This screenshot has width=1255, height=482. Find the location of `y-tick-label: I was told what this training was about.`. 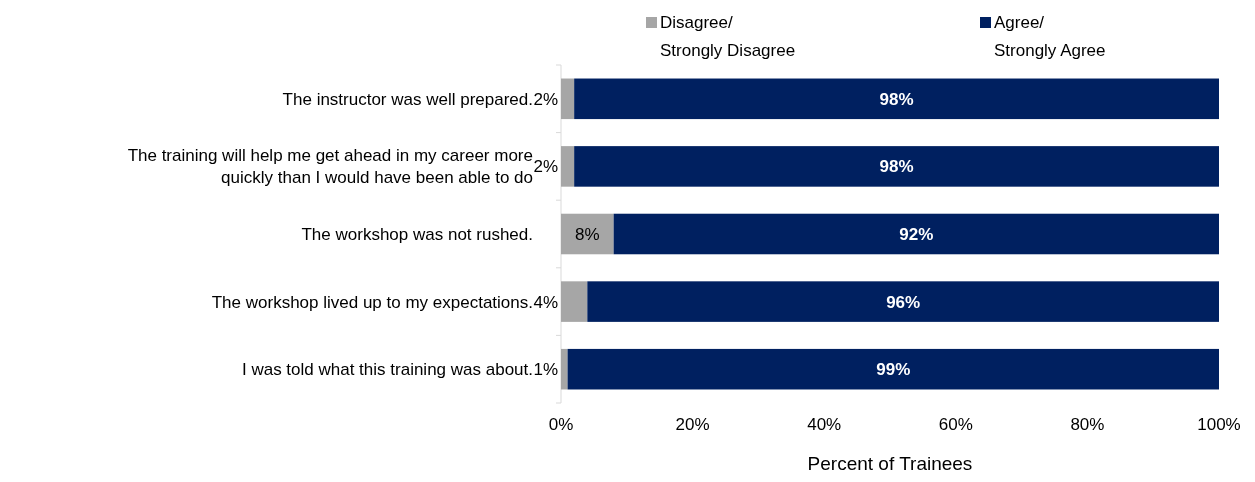

y-tick-label: I was told what this training was about. is located at coordinates (387, 370).